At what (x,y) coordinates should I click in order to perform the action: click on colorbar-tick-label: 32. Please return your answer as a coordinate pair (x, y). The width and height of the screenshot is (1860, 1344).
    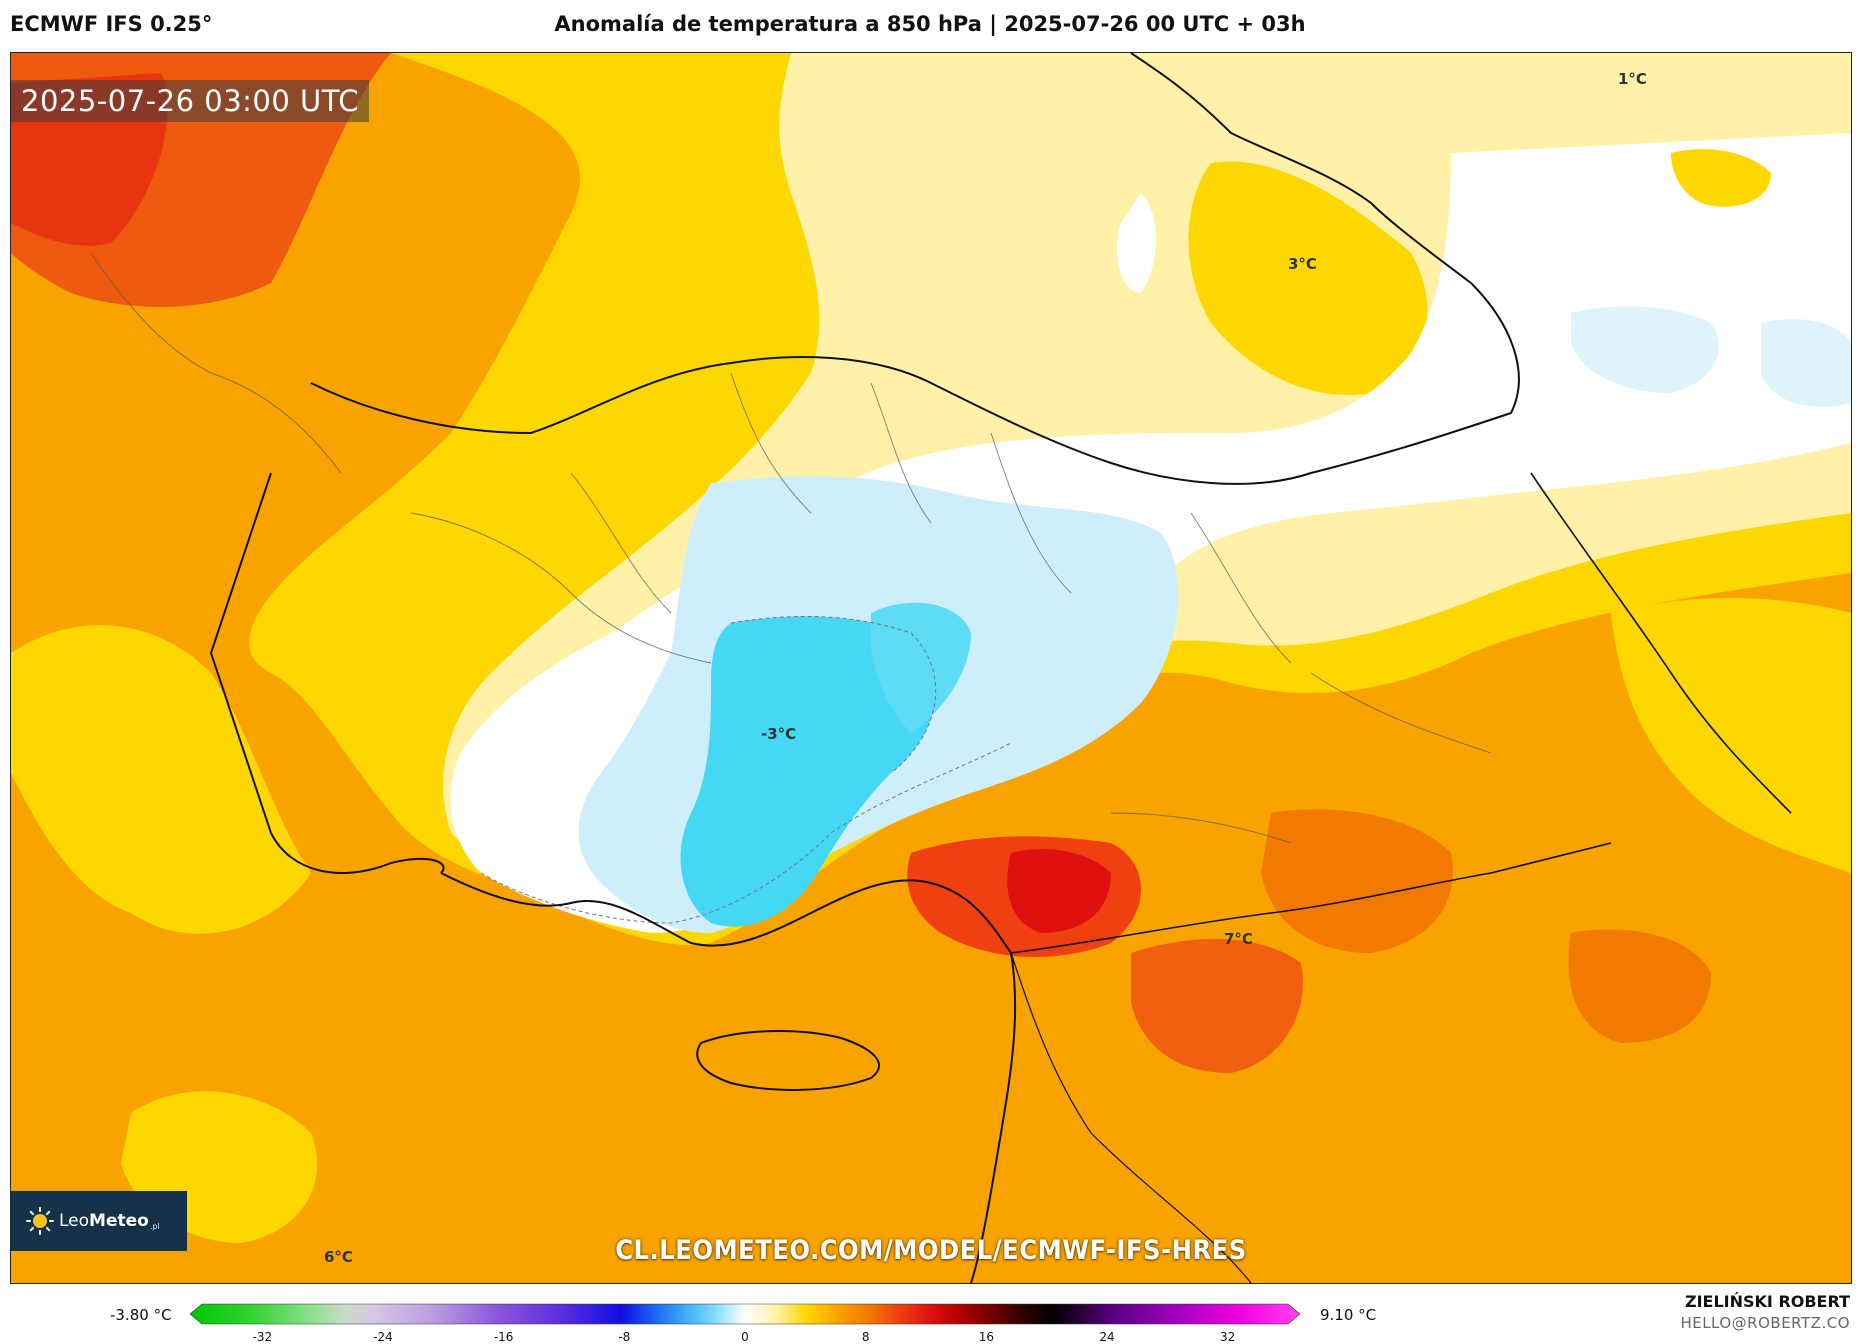
    Looking at the image, I should click on (1228, 1337).